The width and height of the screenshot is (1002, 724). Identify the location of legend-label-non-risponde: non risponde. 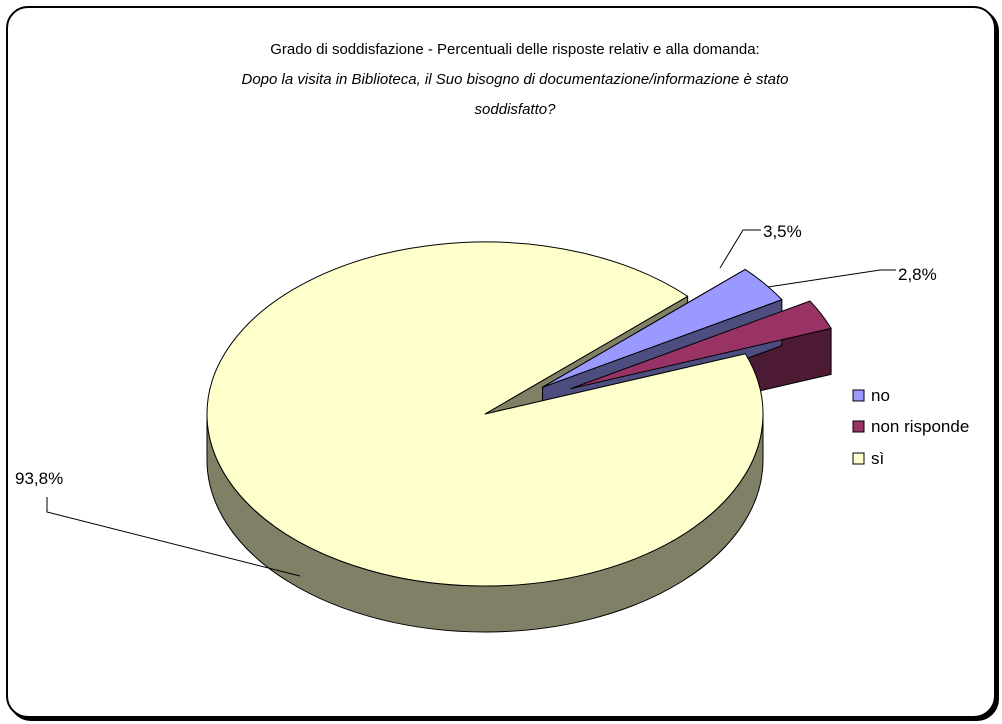
(920, 426).